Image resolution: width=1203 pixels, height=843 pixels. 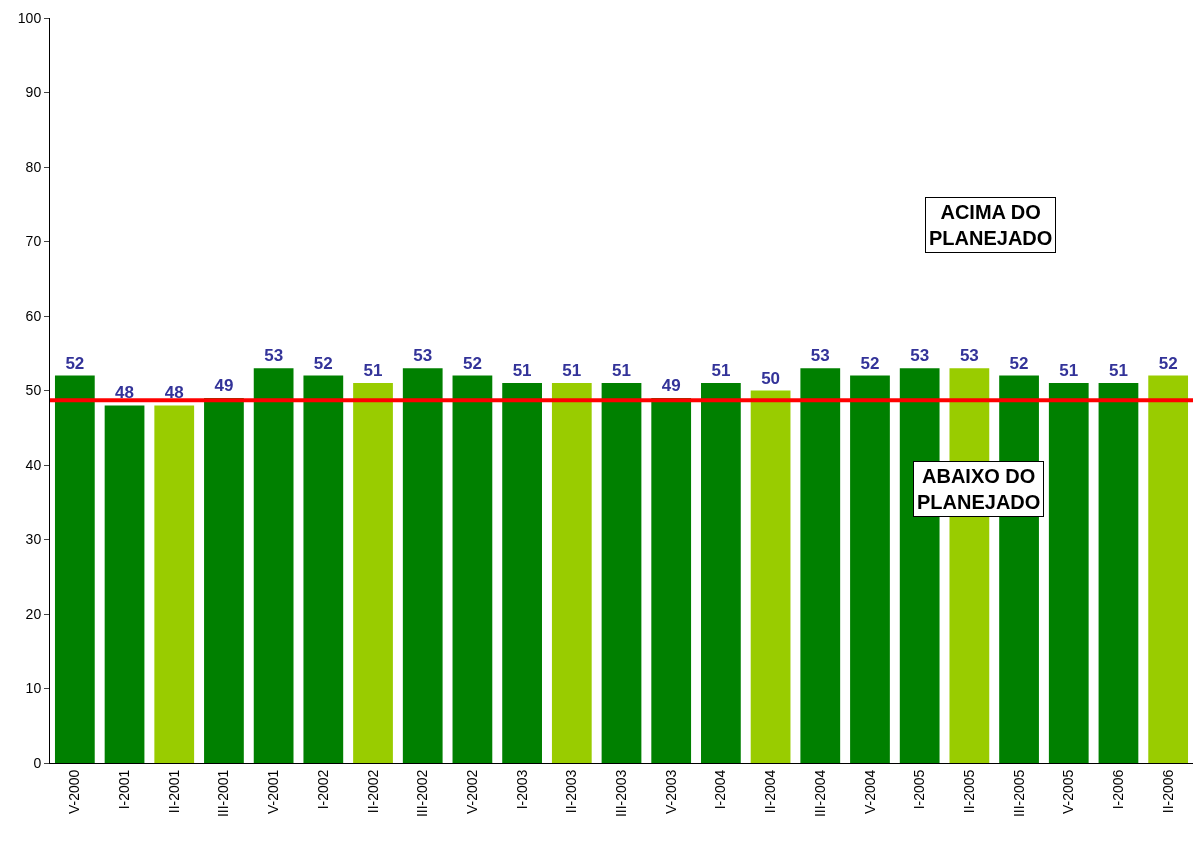 I want to click on x-tick-label: III-2003, so click(x=621, y=793).